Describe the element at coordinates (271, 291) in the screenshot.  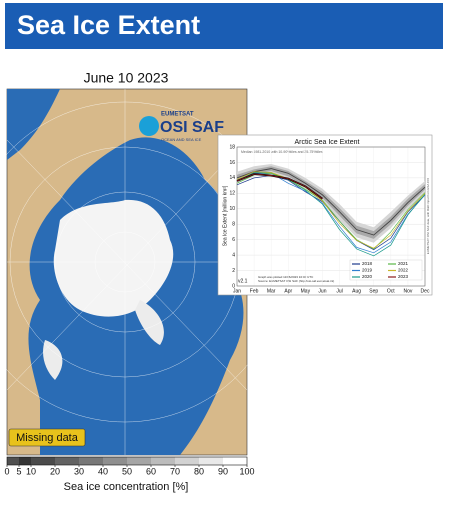
I see `x-tick-label: Mar` at that location.